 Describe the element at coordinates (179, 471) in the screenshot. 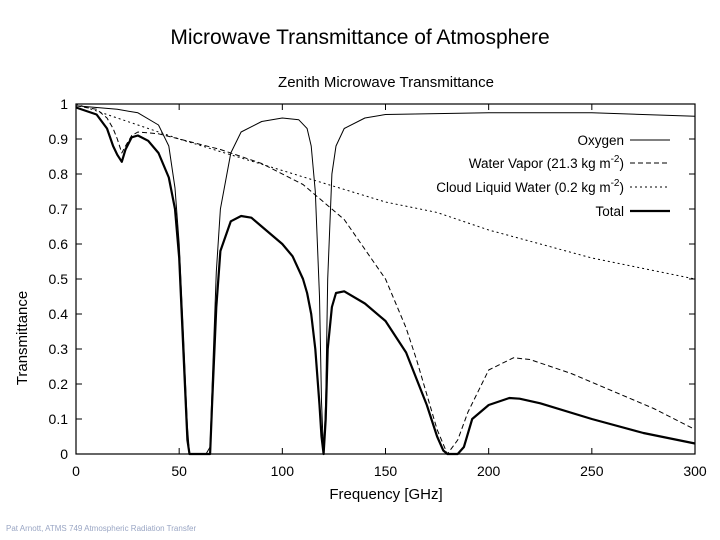

I see `x-tick-label: 50` at that location.